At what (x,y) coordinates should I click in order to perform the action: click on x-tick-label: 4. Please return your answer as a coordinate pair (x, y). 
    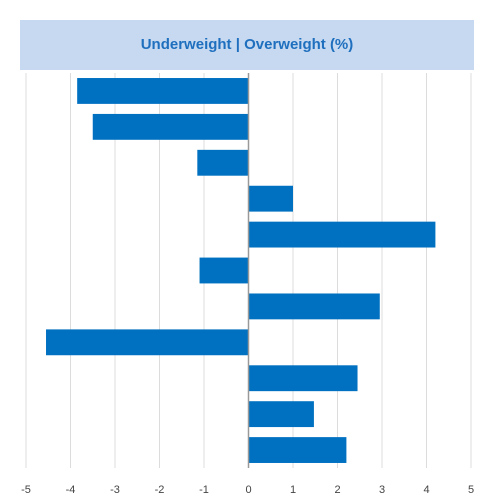
    Looking at the image, I should click on (426, 490).